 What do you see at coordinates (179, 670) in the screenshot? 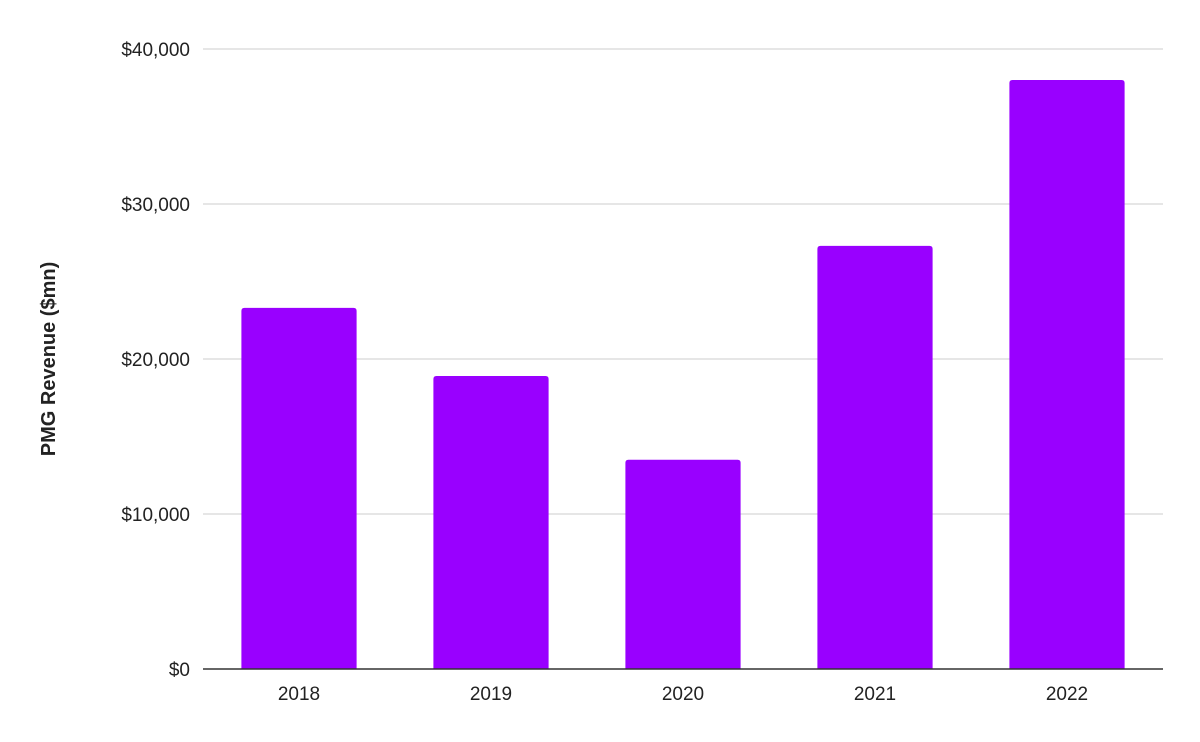
I see `y-tick-label: $0` at bounding box center [179, 670].